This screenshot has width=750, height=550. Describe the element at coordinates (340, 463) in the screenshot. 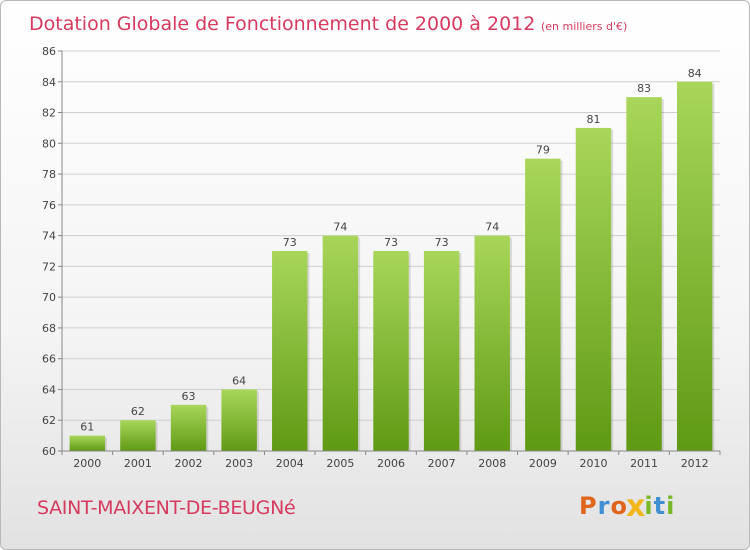

I see `x-tick-label: 2005` at that location.